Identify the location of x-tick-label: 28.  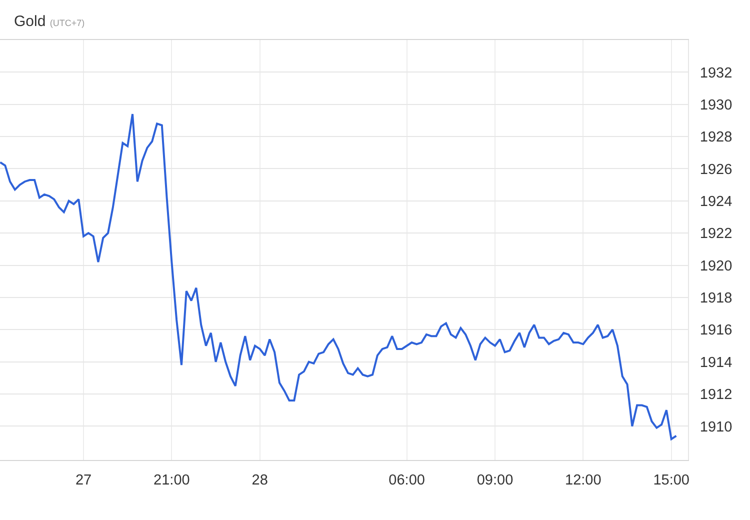
(260, 480).